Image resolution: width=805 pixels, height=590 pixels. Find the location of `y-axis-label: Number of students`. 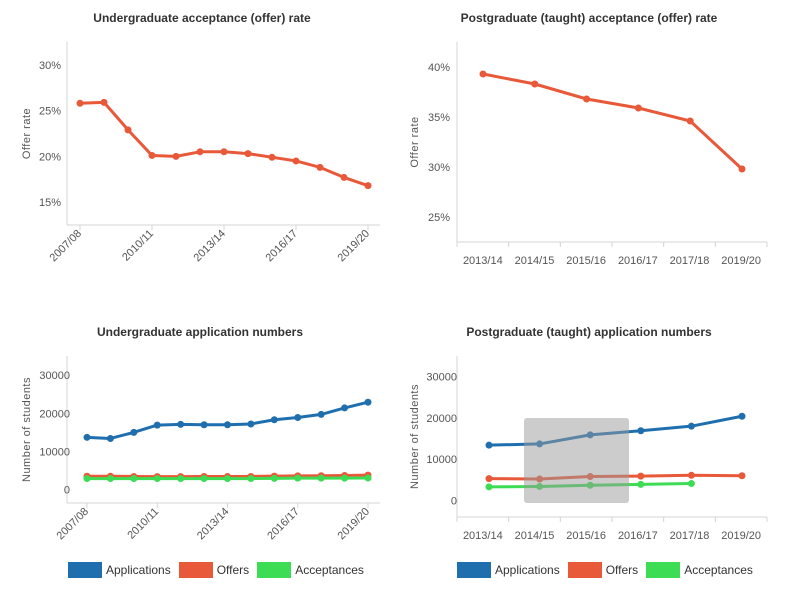

y-axis-label: Number of students is located at coordinates (415, 436).